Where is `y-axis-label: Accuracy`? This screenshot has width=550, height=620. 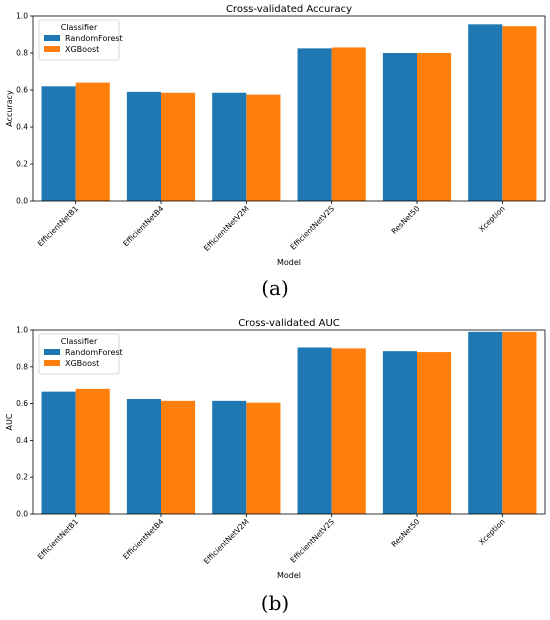
y-axis-label: Accuracy is located at coordinates (9, 108).